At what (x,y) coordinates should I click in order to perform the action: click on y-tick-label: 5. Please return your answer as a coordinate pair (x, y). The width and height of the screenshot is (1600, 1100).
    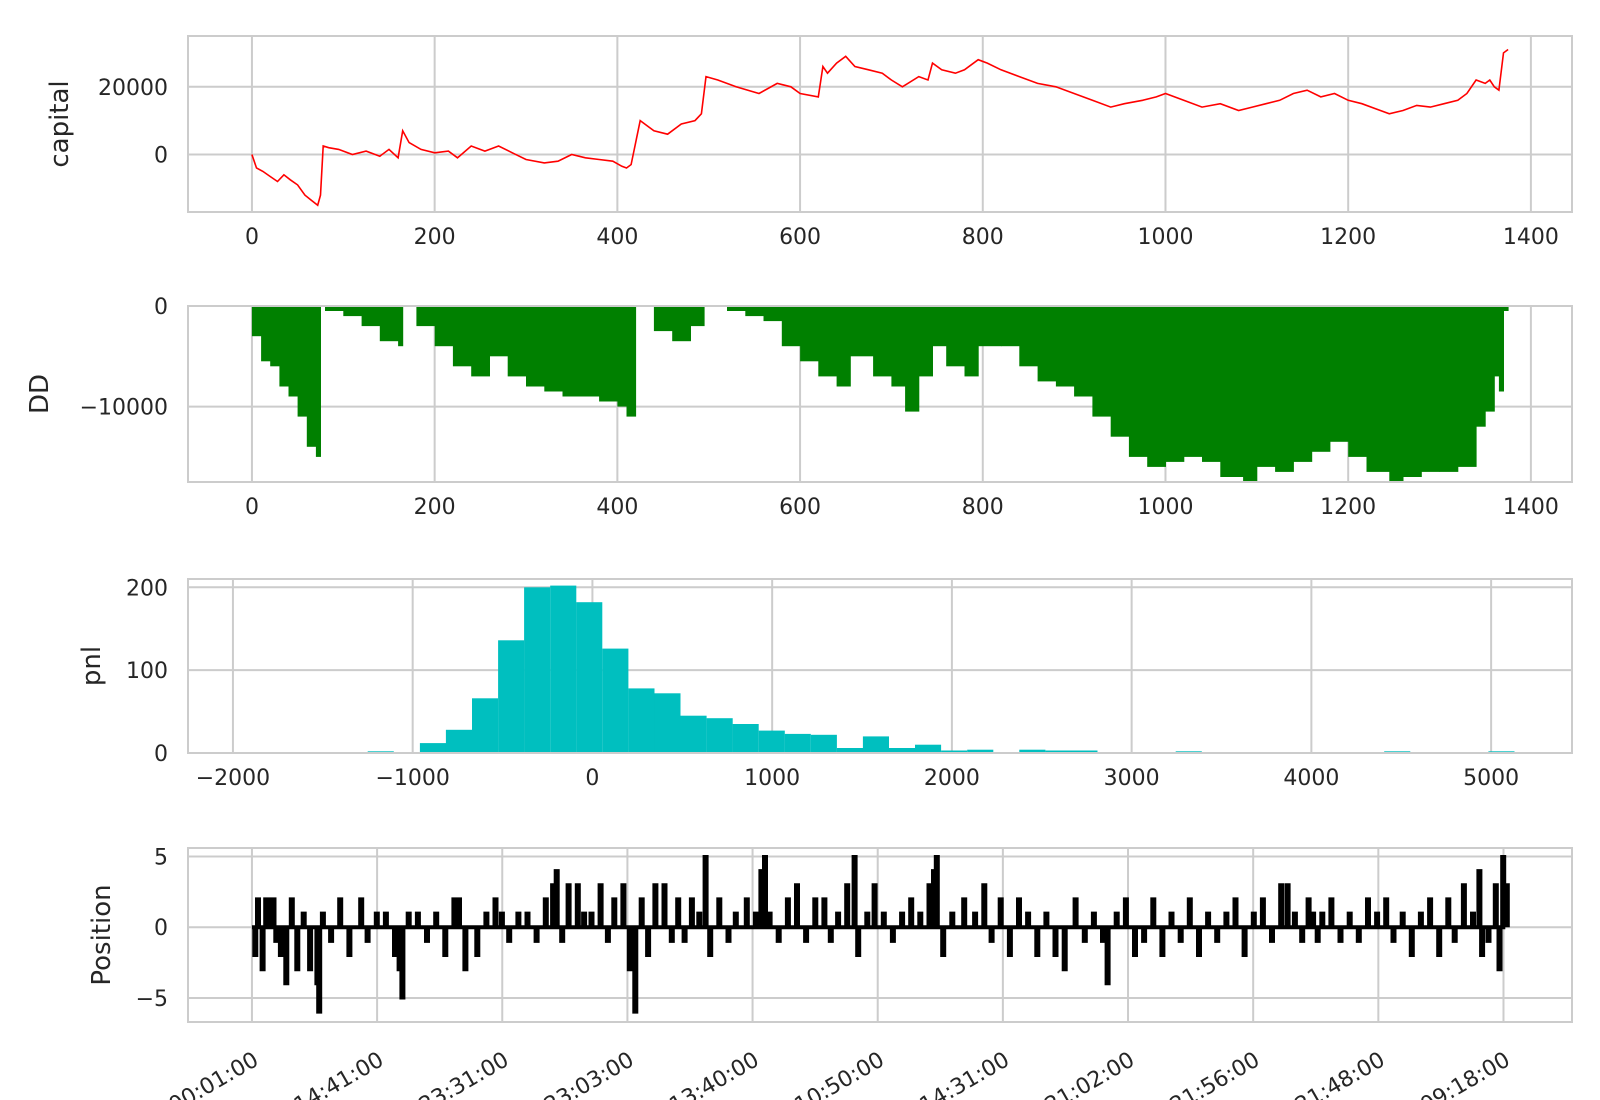
    Looking at the image, I should click on (161, 857).